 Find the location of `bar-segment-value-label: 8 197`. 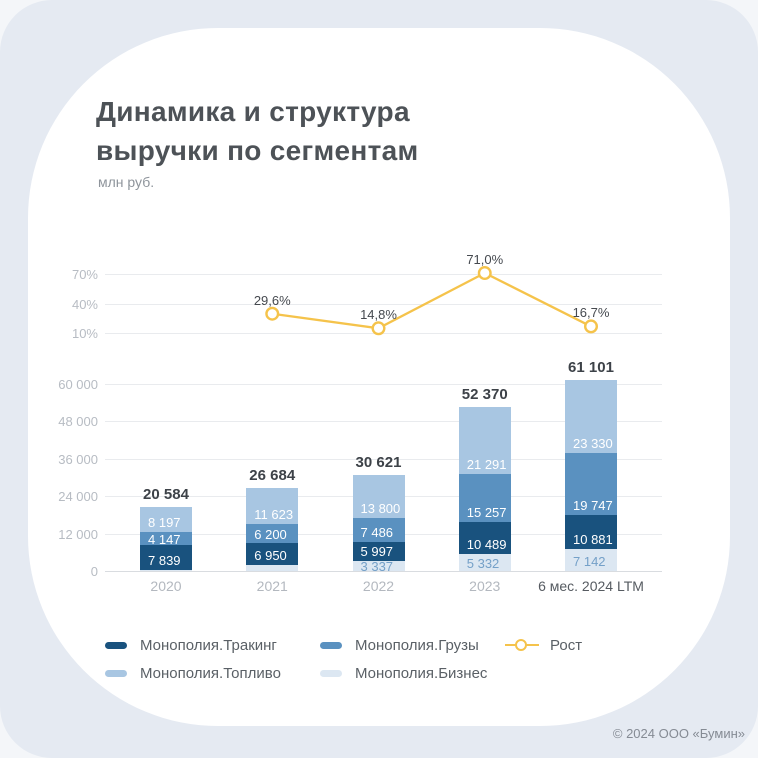

bar-segment-value-label: 8 197 is located at coordinates (164, 523).